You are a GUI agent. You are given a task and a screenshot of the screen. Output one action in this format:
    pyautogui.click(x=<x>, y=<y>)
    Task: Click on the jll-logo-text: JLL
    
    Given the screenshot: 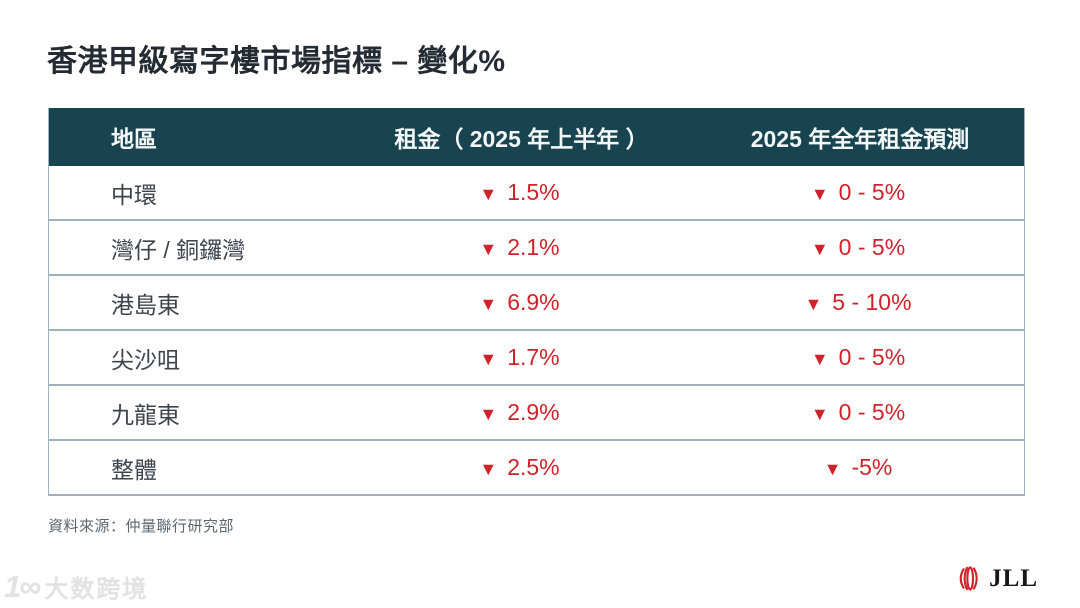 What is the action you would take?
    pyautogui.click(x=1013, y=578)
    